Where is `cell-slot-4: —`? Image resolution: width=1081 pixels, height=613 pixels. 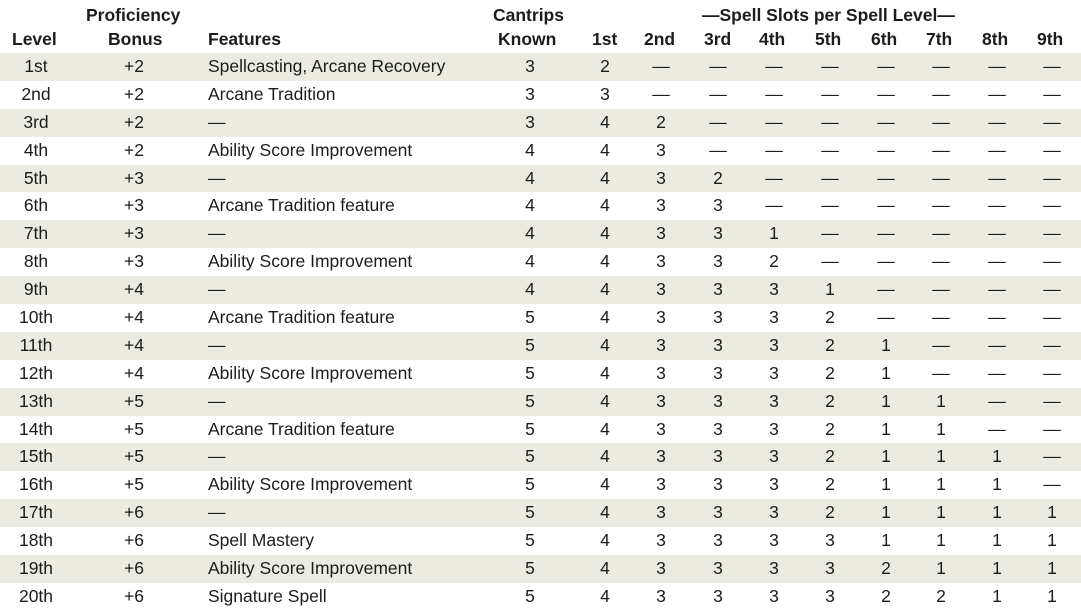
cell-slot-4: — is located at coordinates (774, 149).